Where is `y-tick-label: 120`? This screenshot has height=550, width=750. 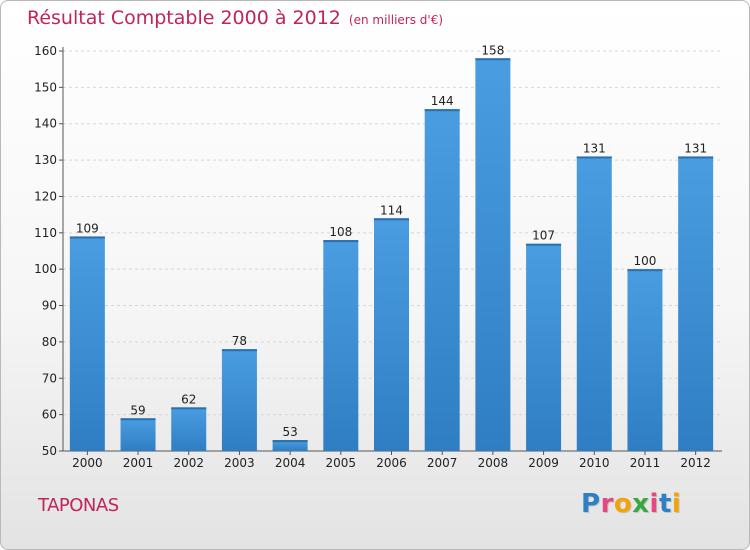 y-tick-label: 120 is located at coordinates (45, 196).